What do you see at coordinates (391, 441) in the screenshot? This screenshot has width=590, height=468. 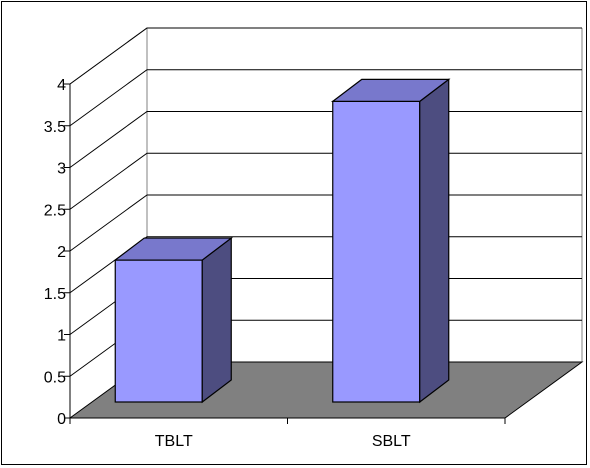 I see `x-category-label: SBLT` at bounding box center [391, 441].